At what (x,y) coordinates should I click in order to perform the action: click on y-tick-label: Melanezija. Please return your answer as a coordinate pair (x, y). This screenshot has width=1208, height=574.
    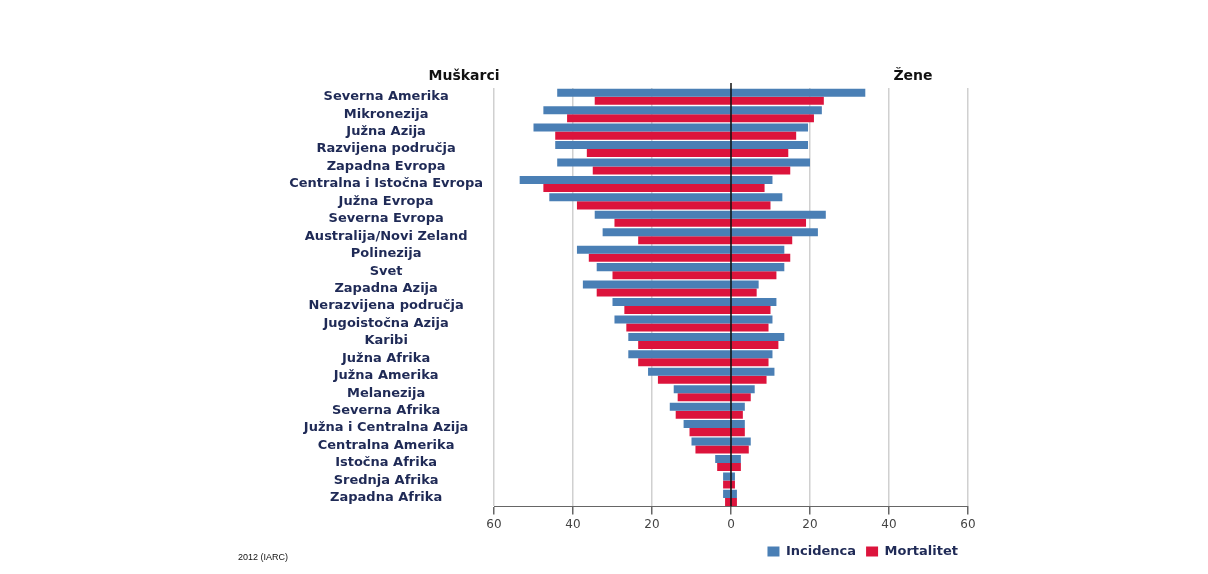
    Looking at the image, I should click on (386, 392).